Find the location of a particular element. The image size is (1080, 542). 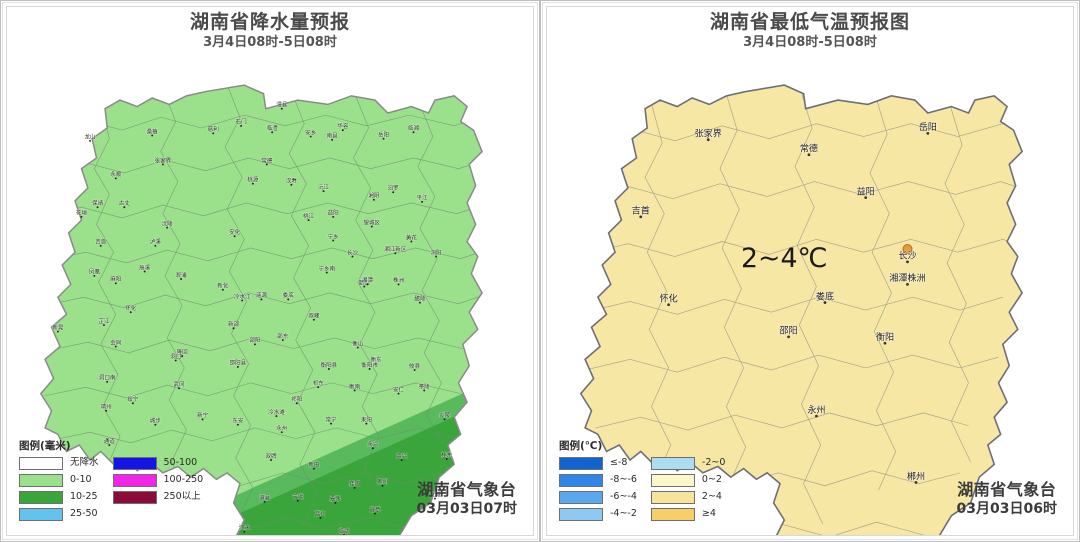

map-place-label: 冷水江 is located at coordinates (242, 297).